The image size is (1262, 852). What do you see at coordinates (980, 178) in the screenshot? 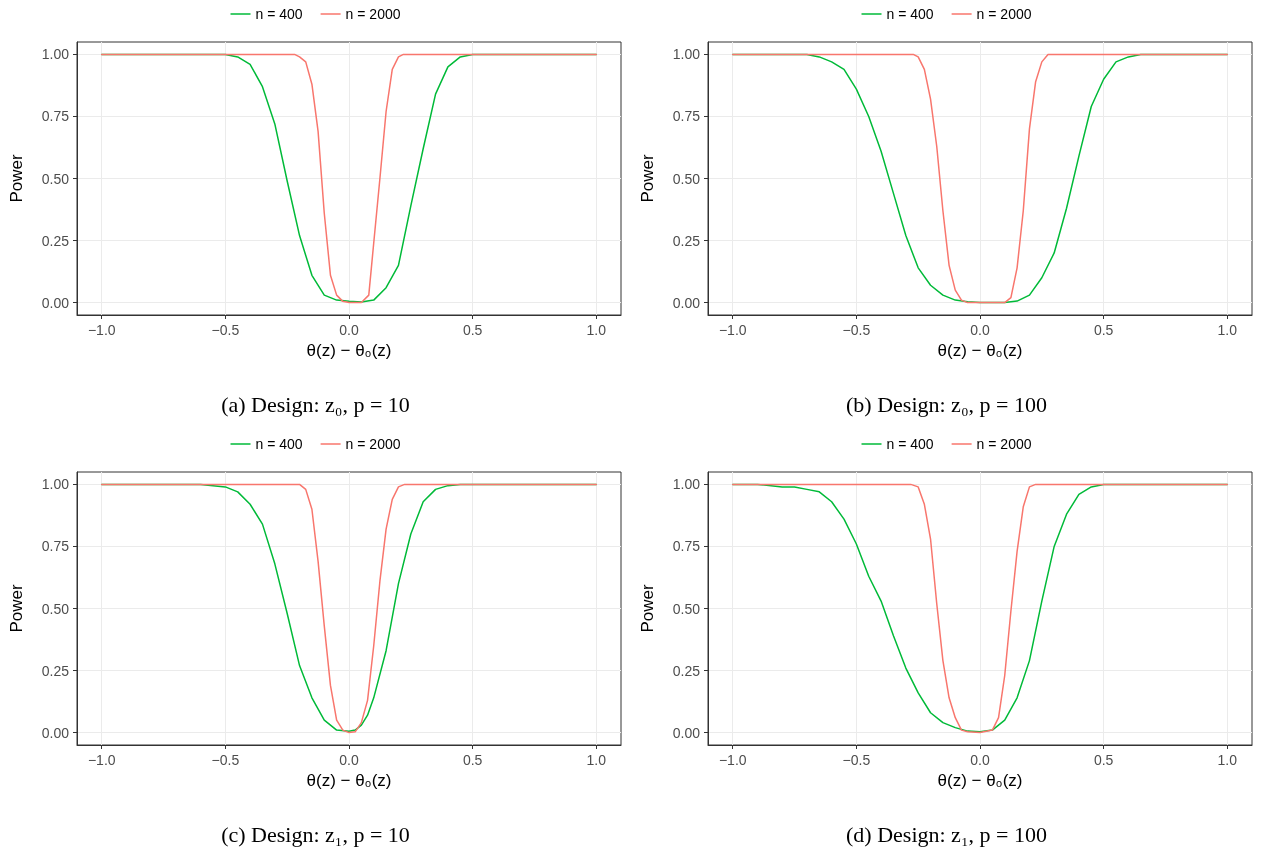
I see `line-series` at bounding box center [980, 178].